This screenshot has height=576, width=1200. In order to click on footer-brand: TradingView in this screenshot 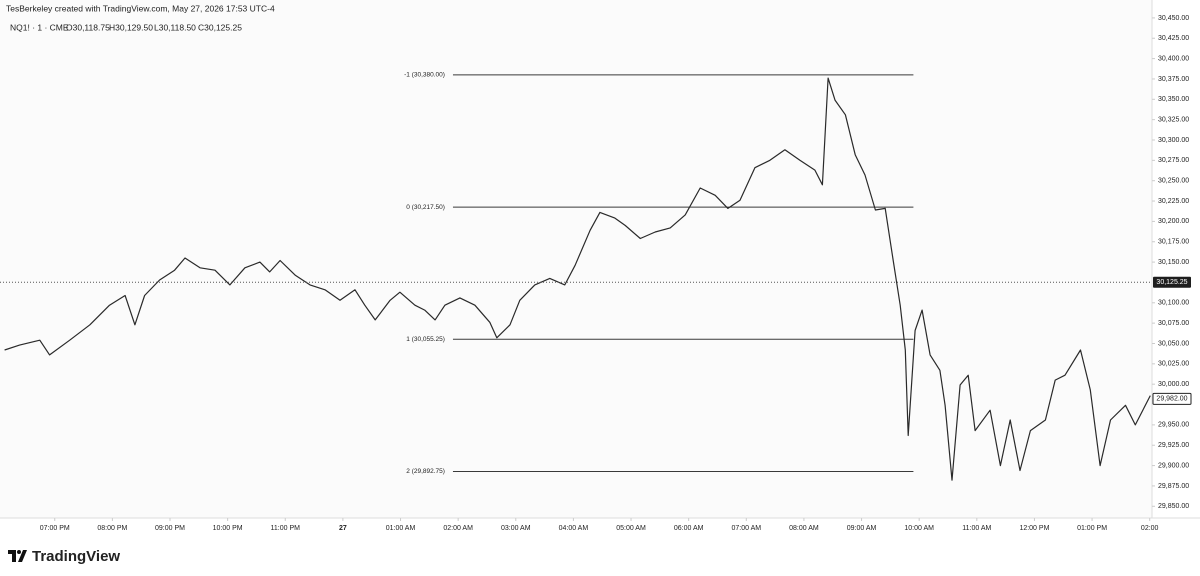, I will do `click(76, 556)`.